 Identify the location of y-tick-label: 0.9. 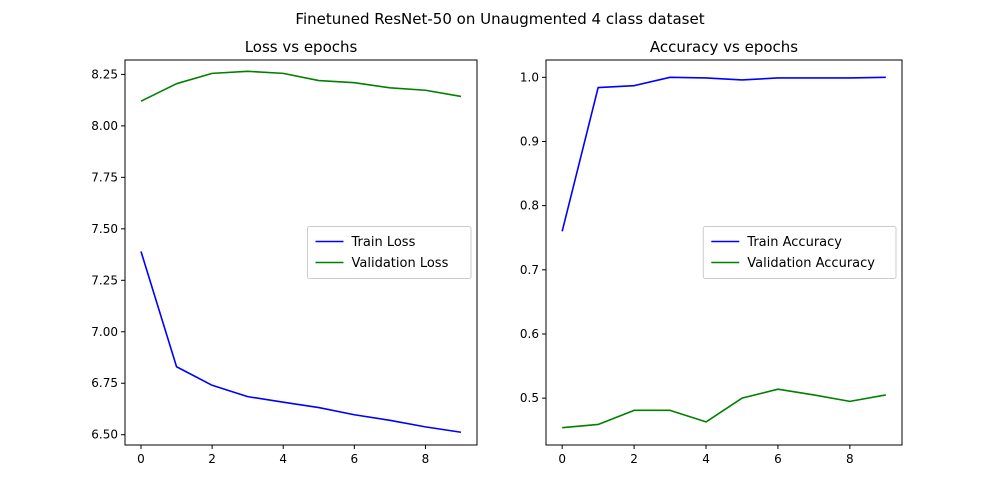
(529, 141).